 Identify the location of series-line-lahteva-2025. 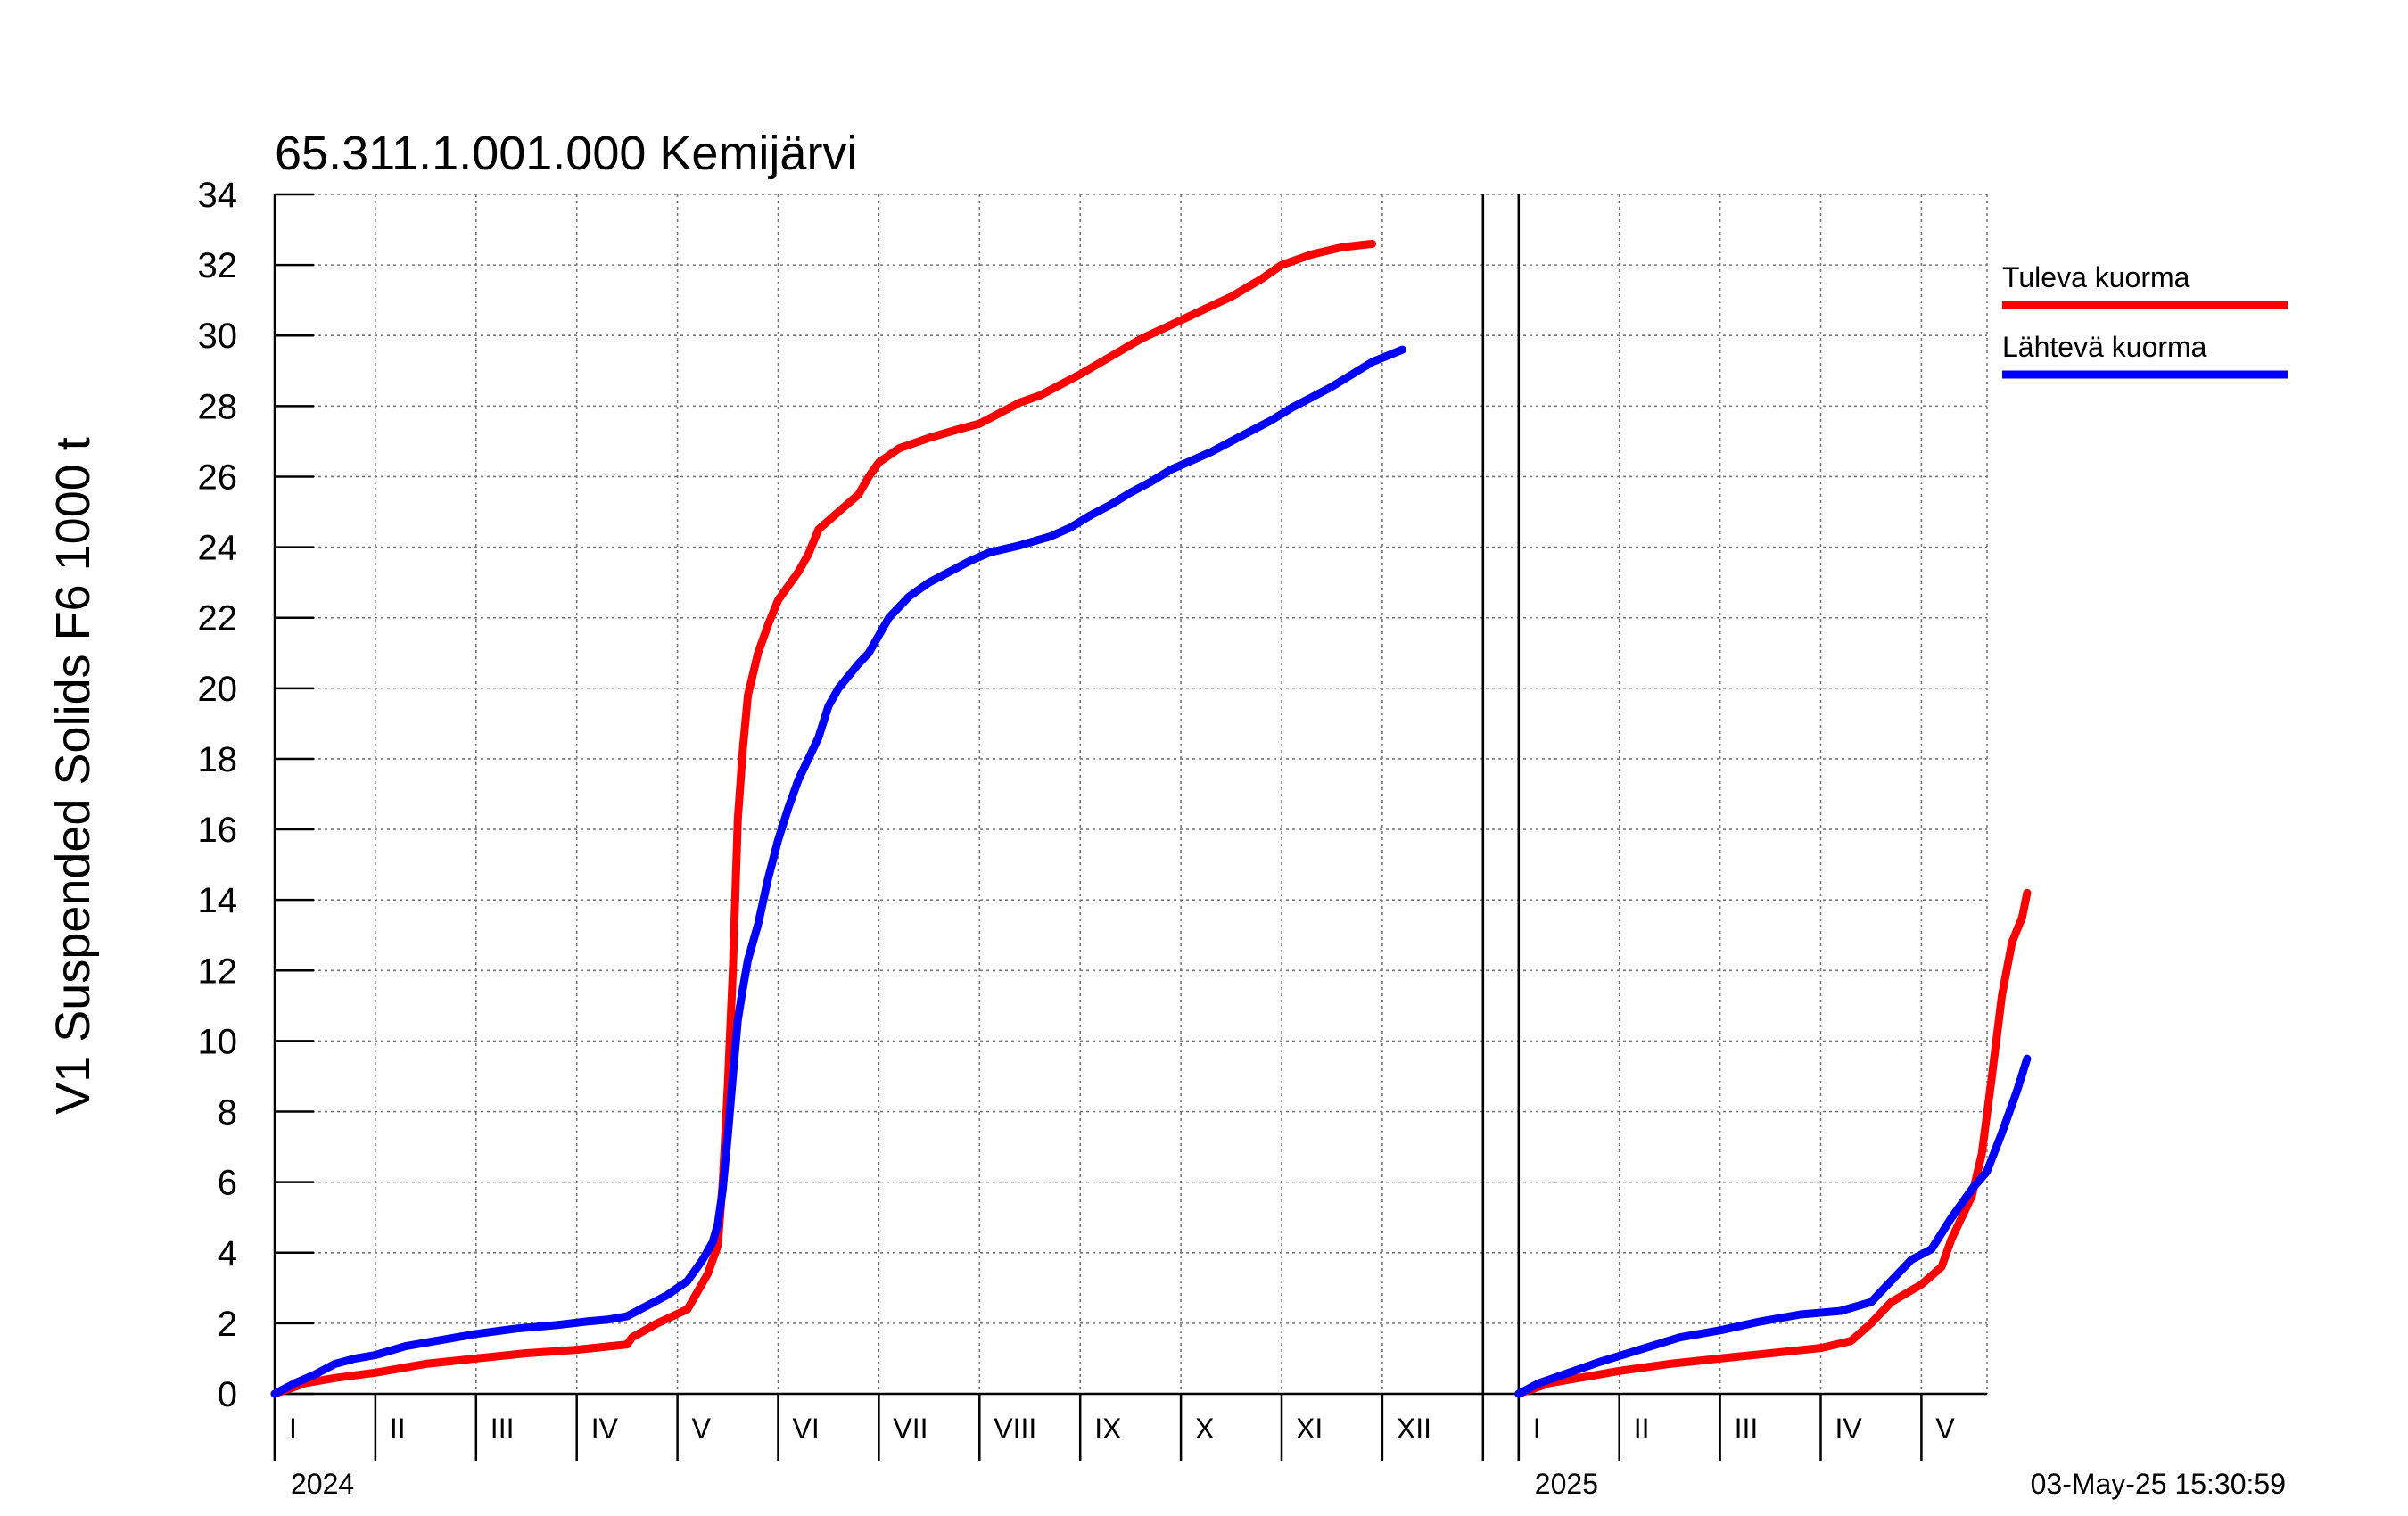
(1773, 1226).